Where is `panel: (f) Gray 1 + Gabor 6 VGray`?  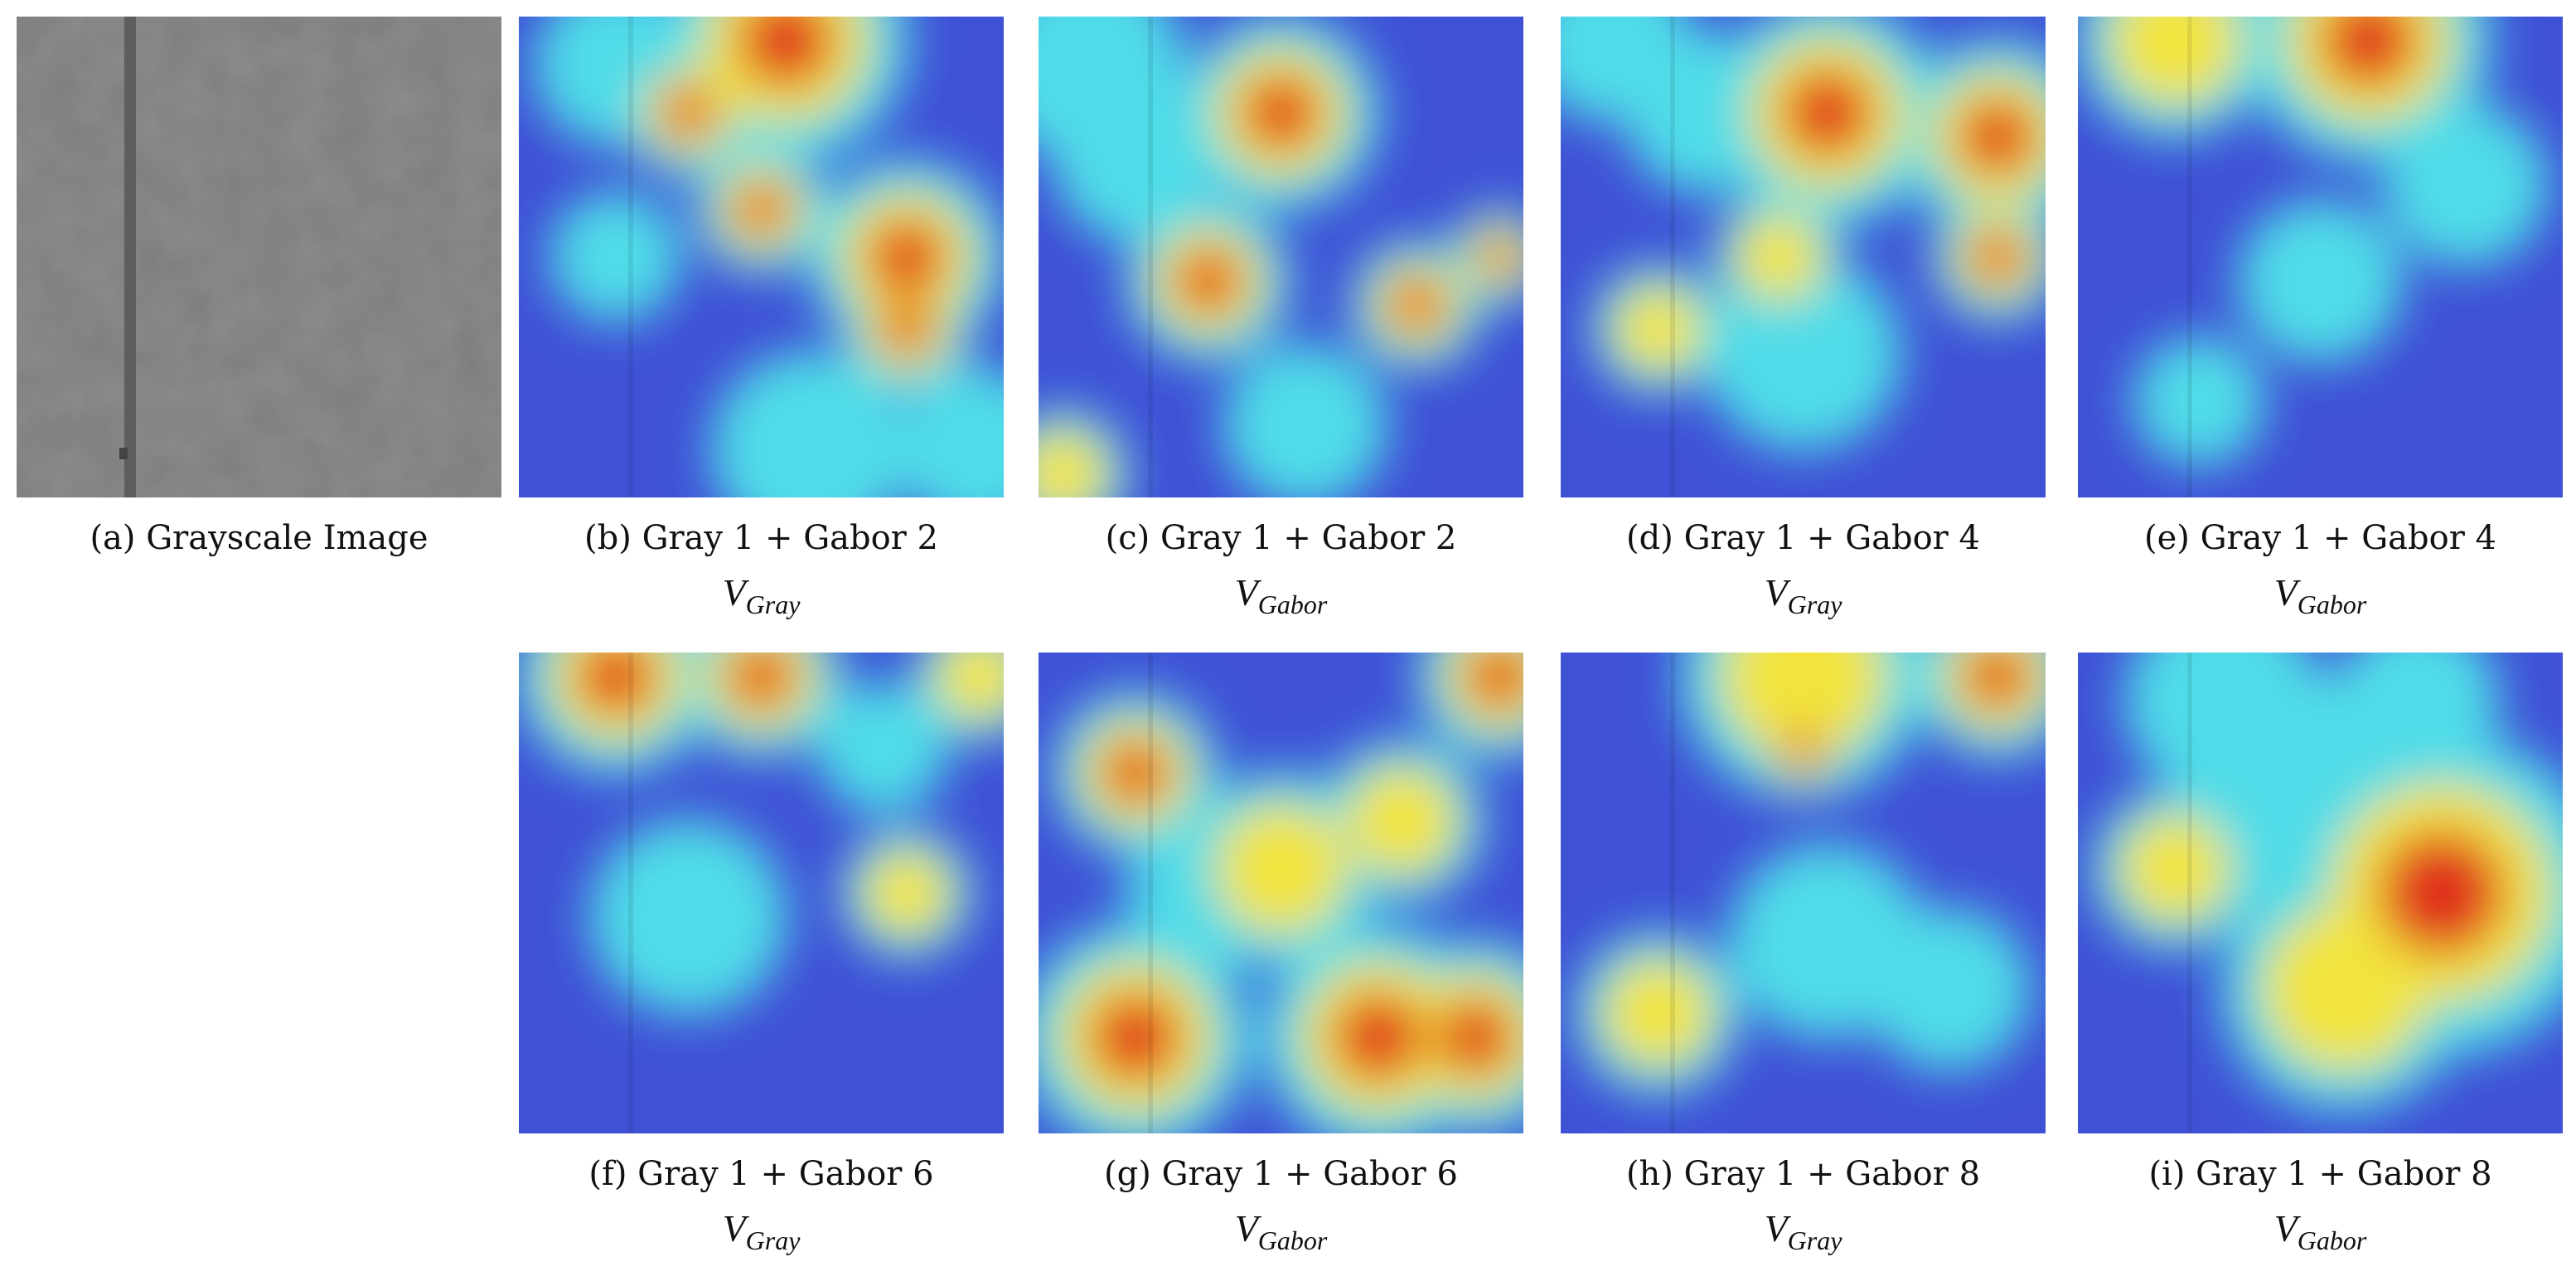
panel: (f) Gray 1 + Gabor 6 VGray is located at coordinates (761, 954).